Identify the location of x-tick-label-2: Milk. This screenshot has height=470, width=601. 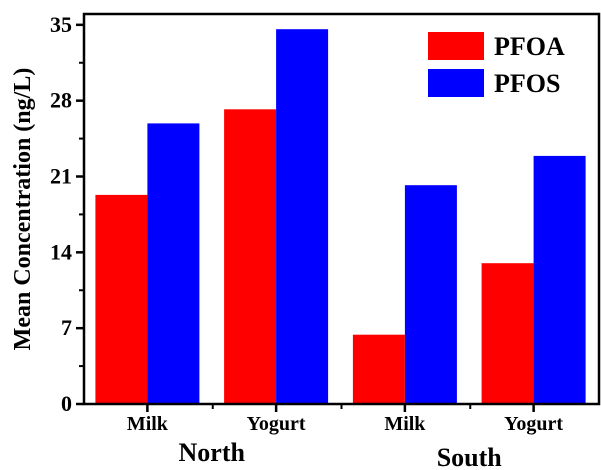
(405, 424).